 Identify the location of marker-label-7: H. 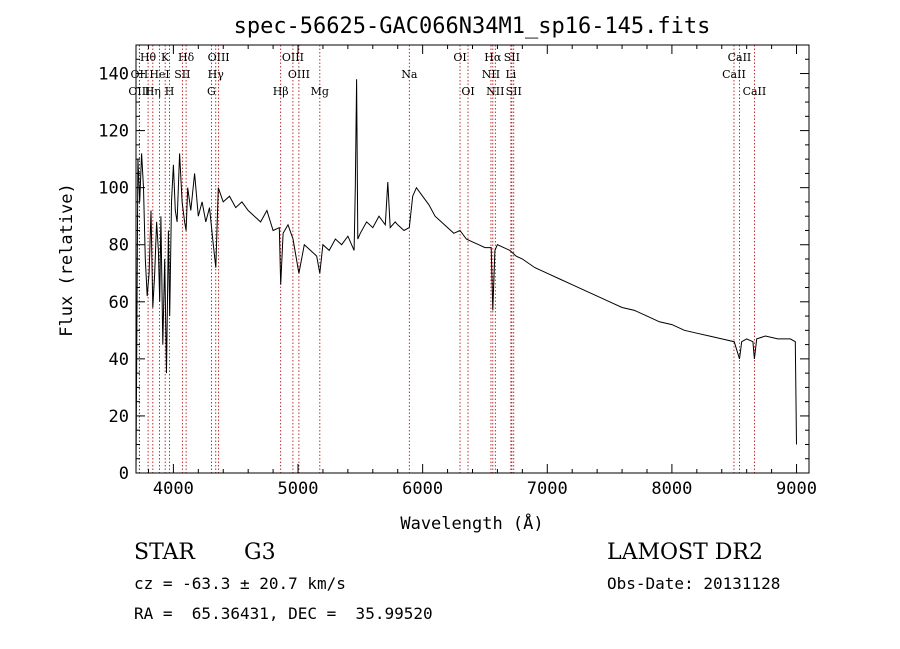
(170, 91).